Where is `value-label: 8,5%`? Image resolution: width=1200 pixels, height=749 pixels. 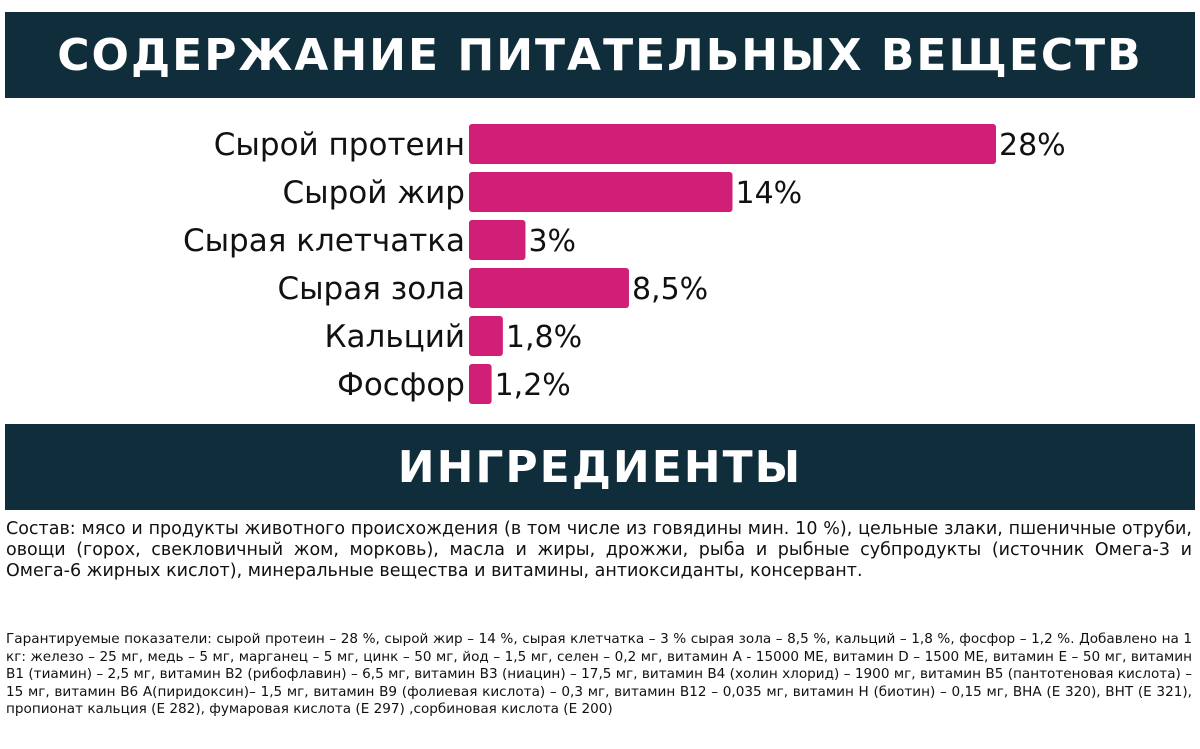
value-label: 8,5% is located at coordinates (670, 289).